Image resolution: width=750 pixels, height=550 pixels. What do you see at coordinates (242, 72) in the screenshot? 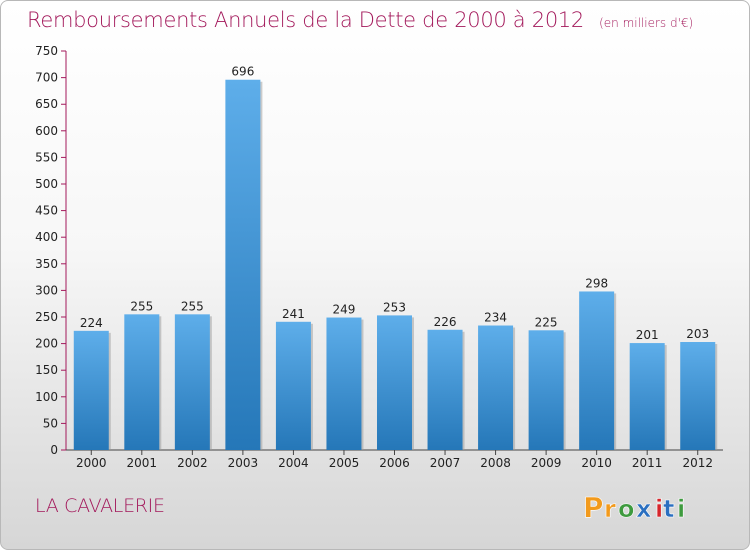
I see `bar-value-label: 696` at bounding box center [242, 72].